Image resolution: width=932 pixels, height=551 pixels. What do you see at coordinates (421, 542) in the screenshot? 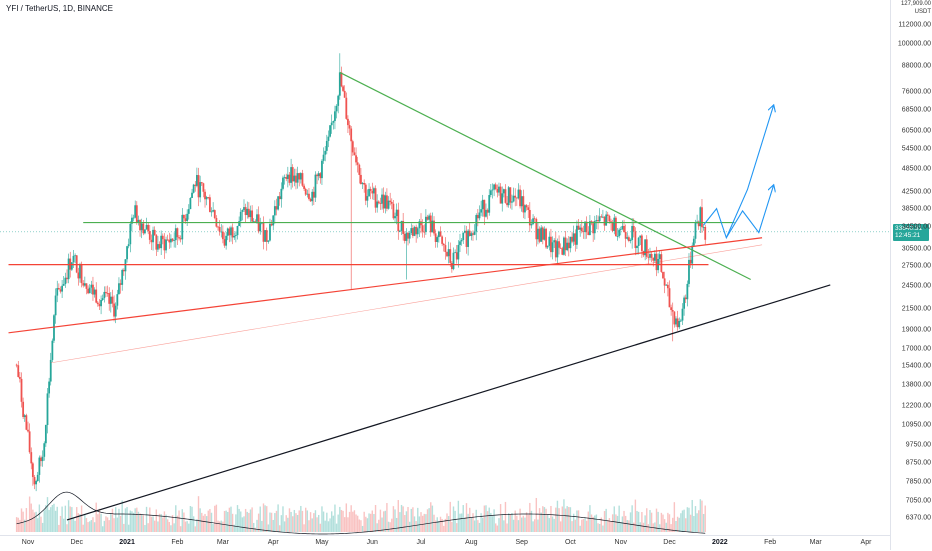
I see `time-tick: Jul` at bounding box center [421, 542].